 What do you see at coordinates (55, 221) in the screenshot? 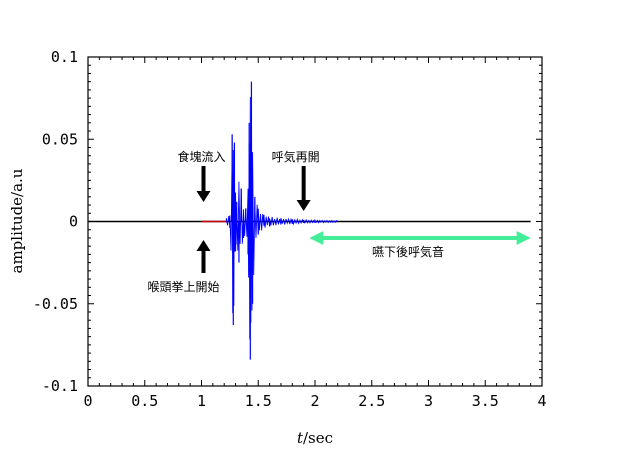
I see `y-tick-labels: 0.1 0.05 0 -0.05 -0.1` at bounding box center [55, 221].